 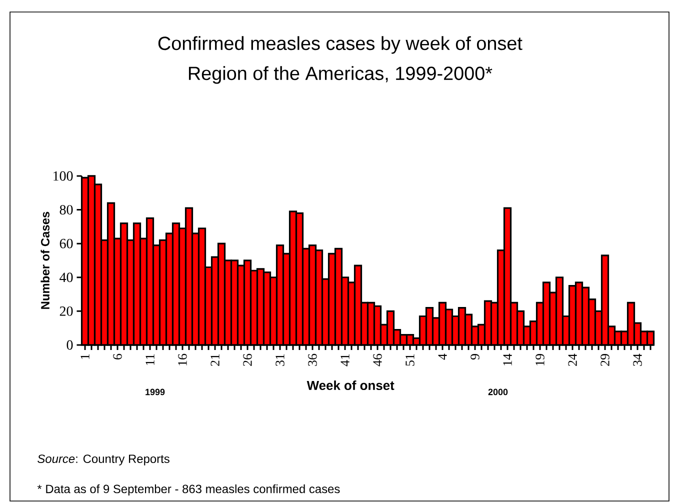 I want to click on y-tick-label: 60, so click(x=66, y=243).